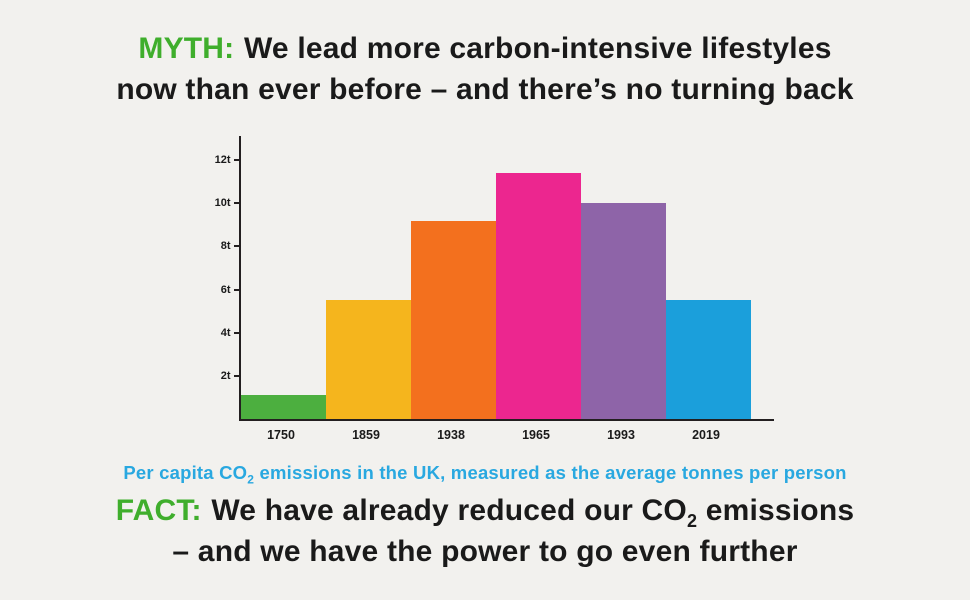 The width and height of the screenshot is (970, 600). What do you see at coordinates (621, 435) in the screenshot?
I see `x-axis-label-1993: 1993` at bounding box center [621, 435].